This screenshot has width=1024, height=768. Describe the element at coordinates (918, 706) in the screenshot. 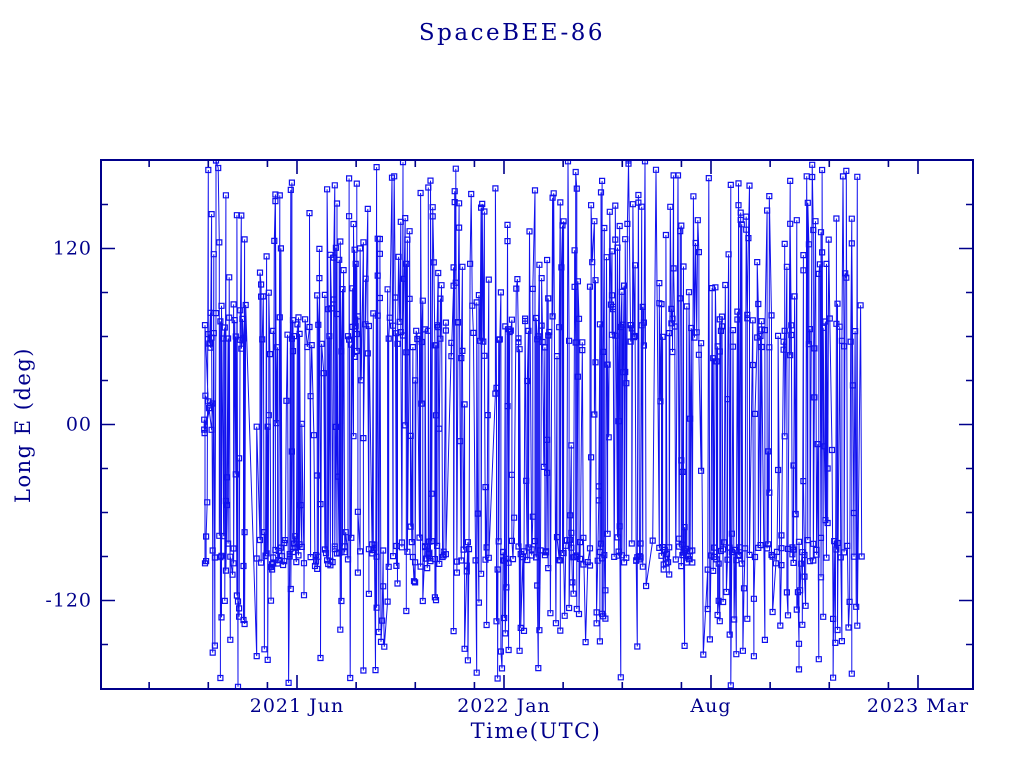

I see `x-tick-label: 2023 Mar` at that location.